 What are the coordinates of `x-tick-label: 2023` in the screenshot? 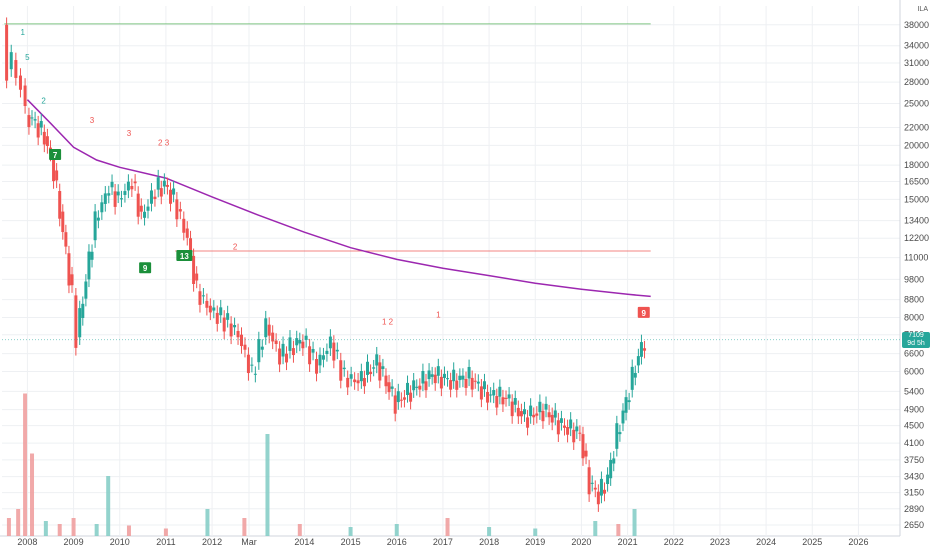 It's located at (720, 542).